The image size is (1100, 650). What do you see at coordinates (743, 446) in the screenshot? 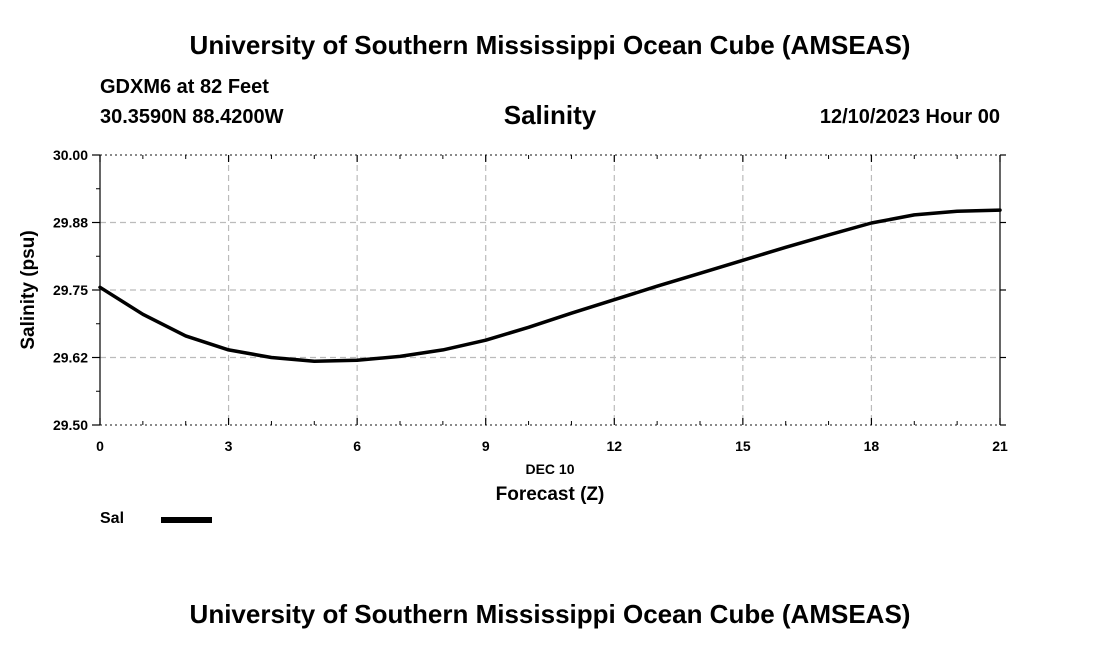
I see `x-tick-label: 15` at bounding box center [743, 446].